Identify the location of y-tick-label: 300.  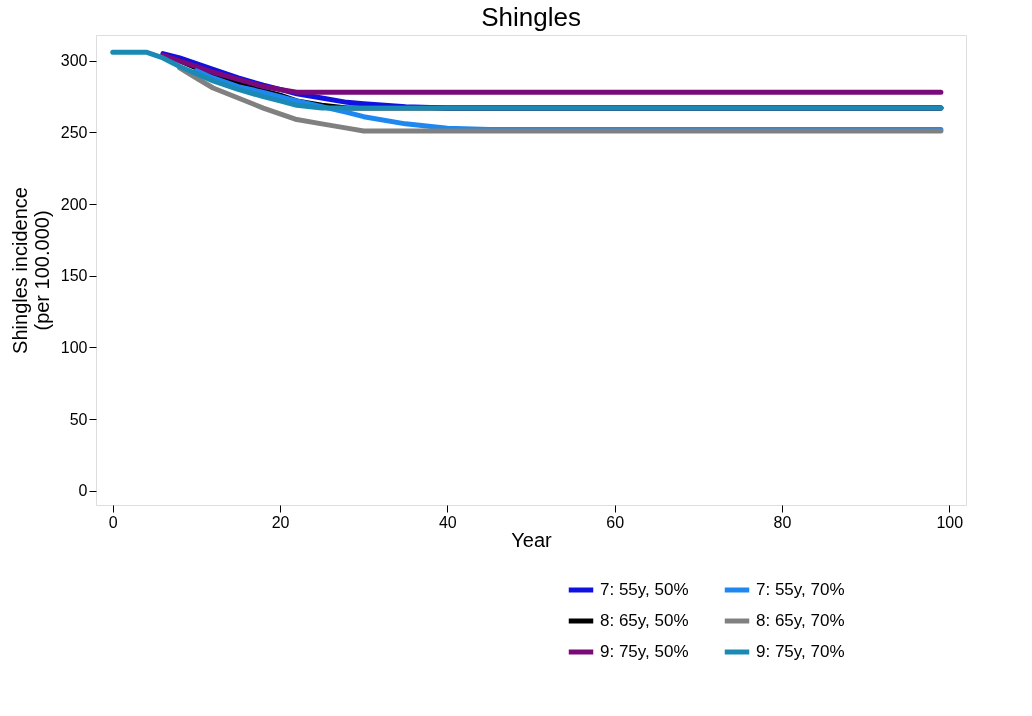
(74, 61).